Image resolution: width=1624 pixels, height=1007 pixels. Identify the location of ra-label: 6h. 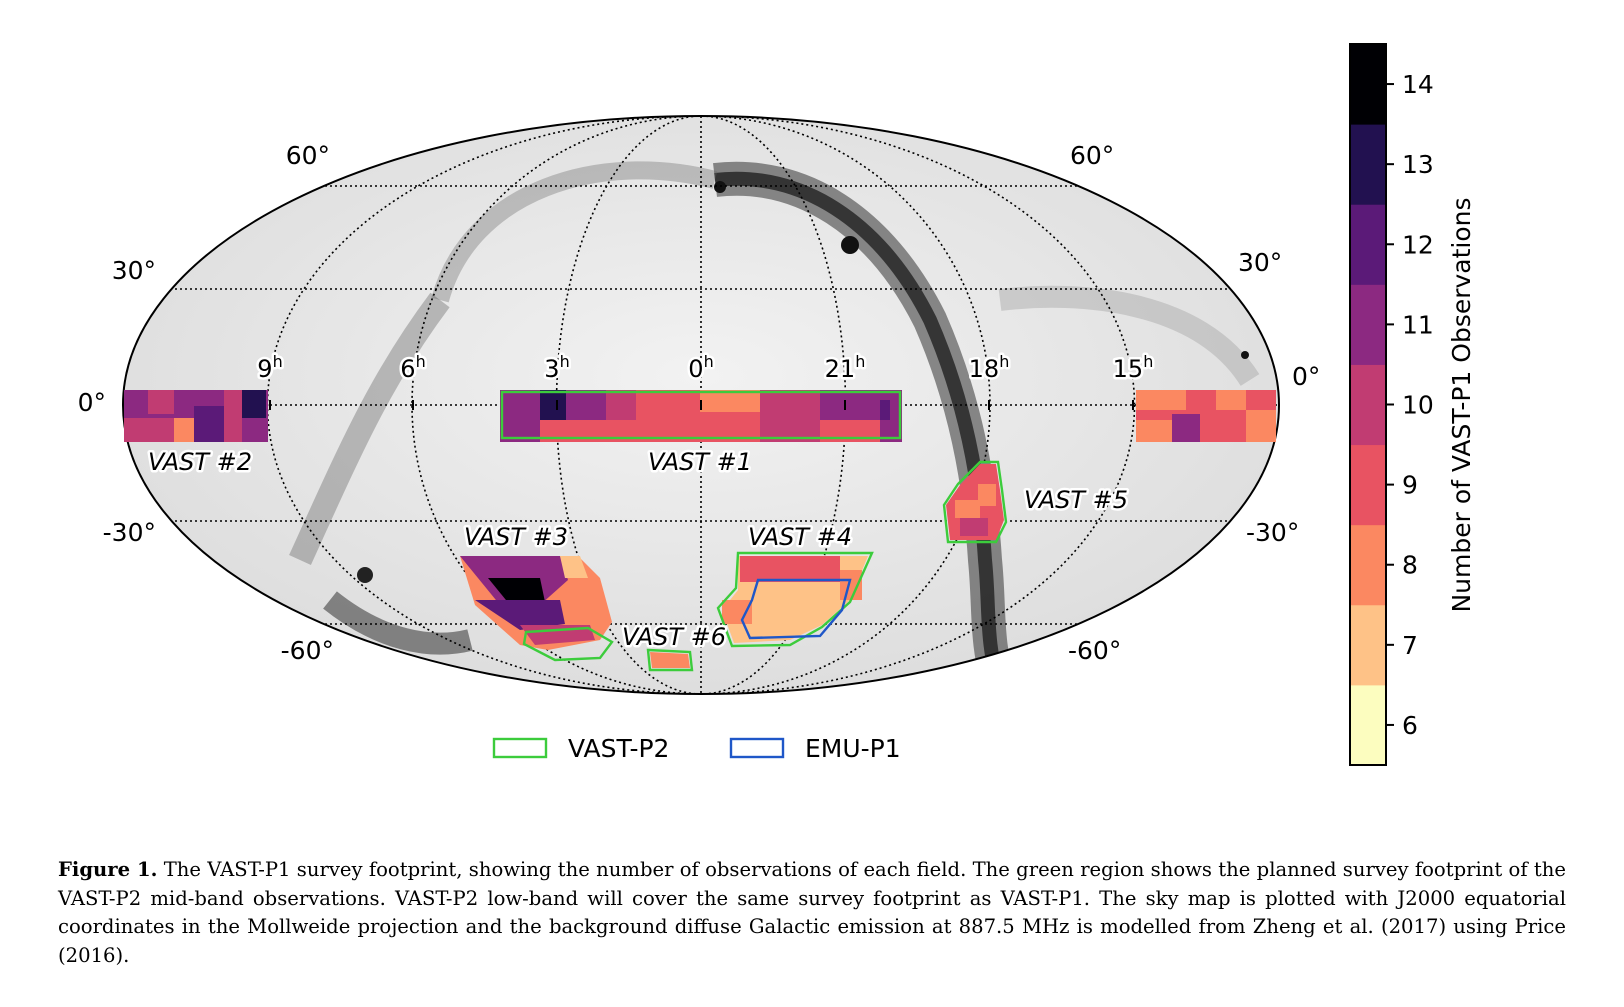
(412, 367).